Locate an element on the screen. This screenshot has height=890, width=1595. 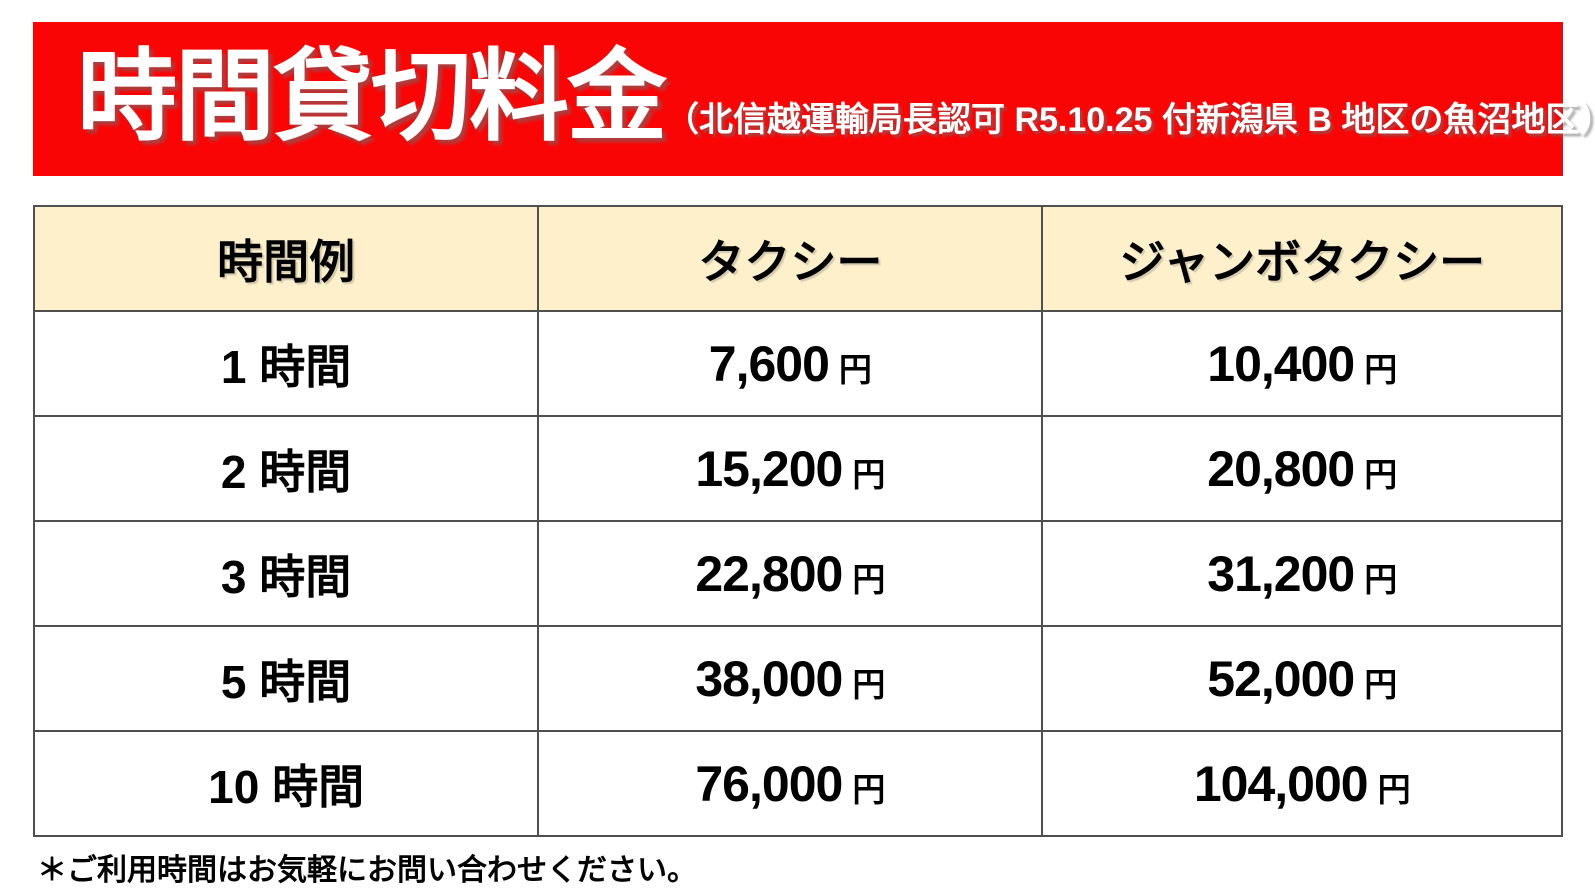
jumbo-price: 20,800 円 is located at coordinates (1302, 468).